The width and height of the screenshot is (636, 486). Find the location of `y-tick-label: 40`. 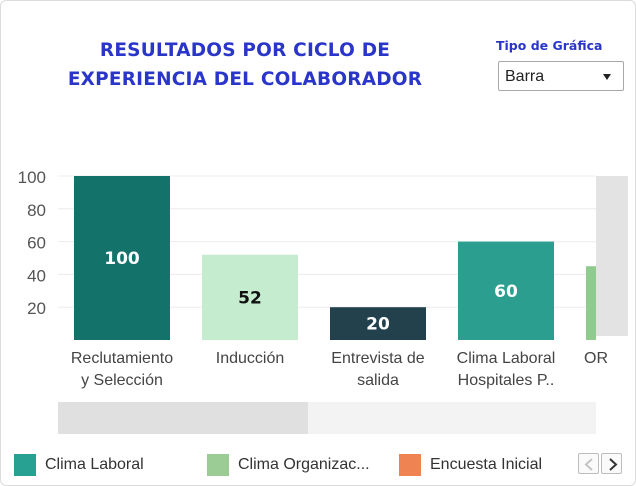

y-tick-label: 40 is located at coordinates (36, 275).